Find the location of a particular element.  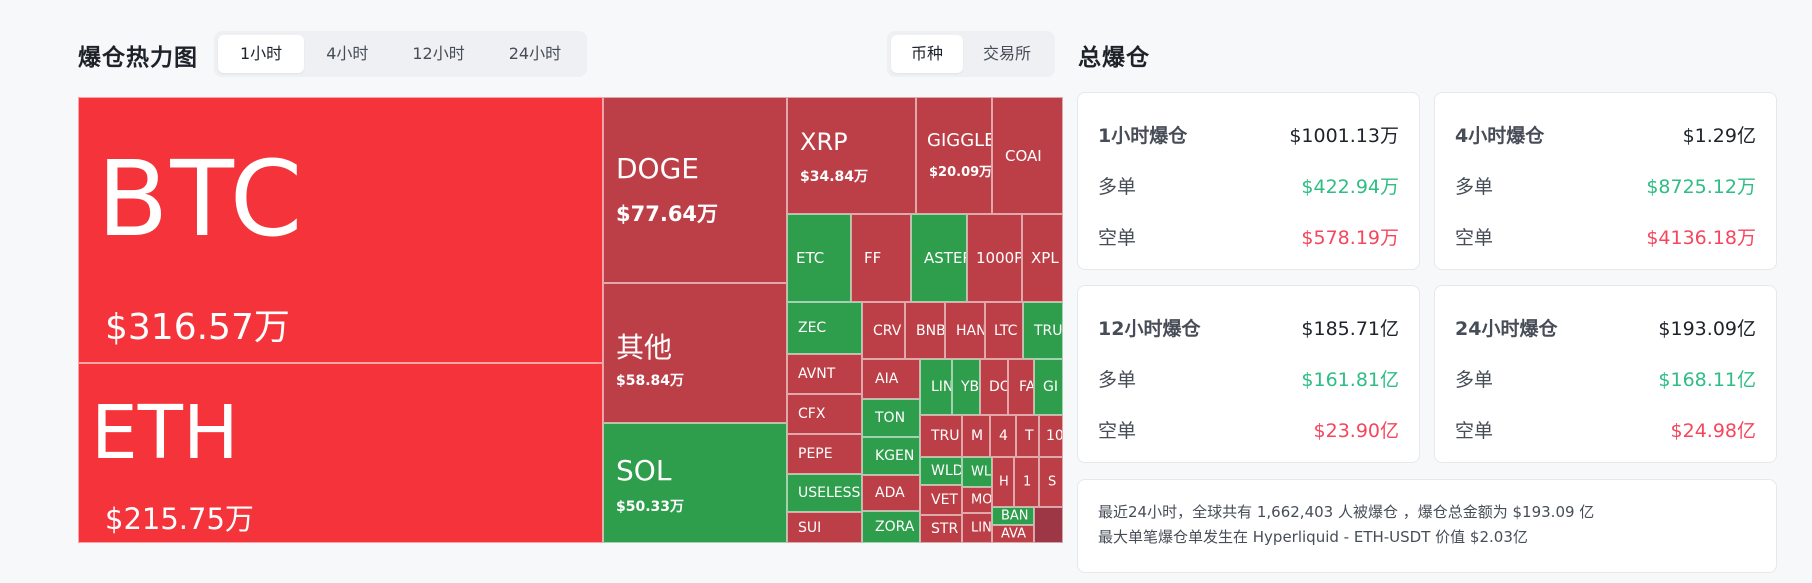

tile-etc: ETC is located at coordinates (819, 258).